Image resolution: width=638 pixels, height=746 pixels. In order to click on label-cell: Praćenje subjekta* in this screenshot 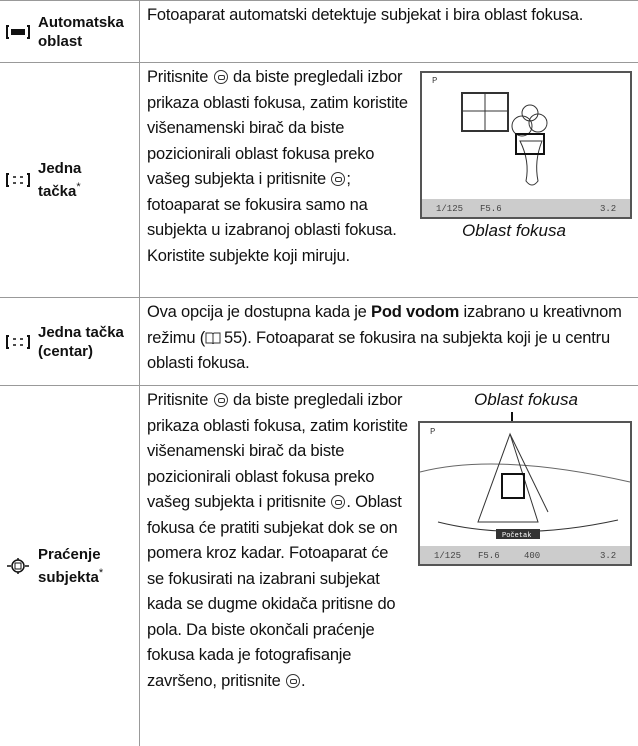, I will do `click(70, 566)`.